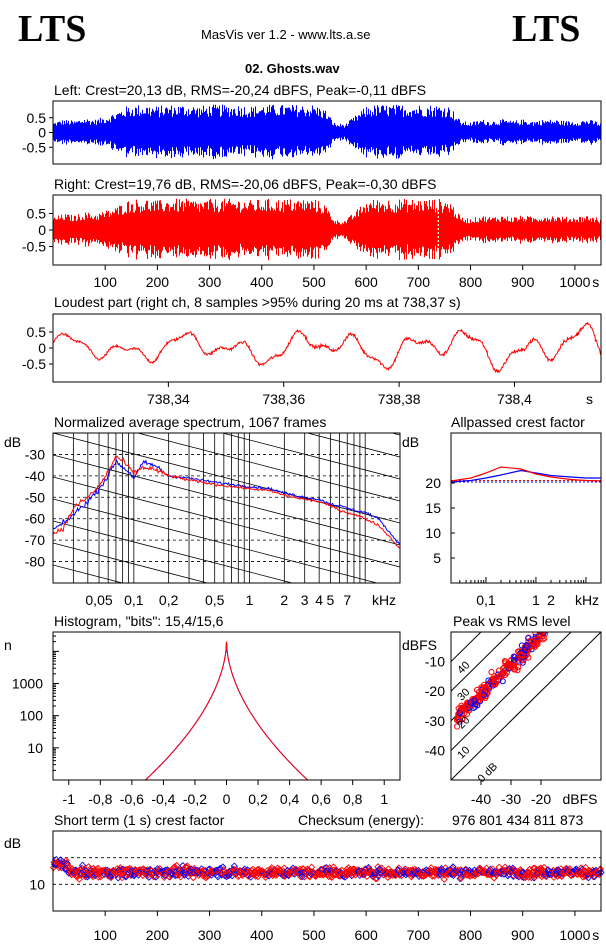  Describe the element at coordinates (314, 282) in the screenshot. I see `time-axis-label: 500` at that location.